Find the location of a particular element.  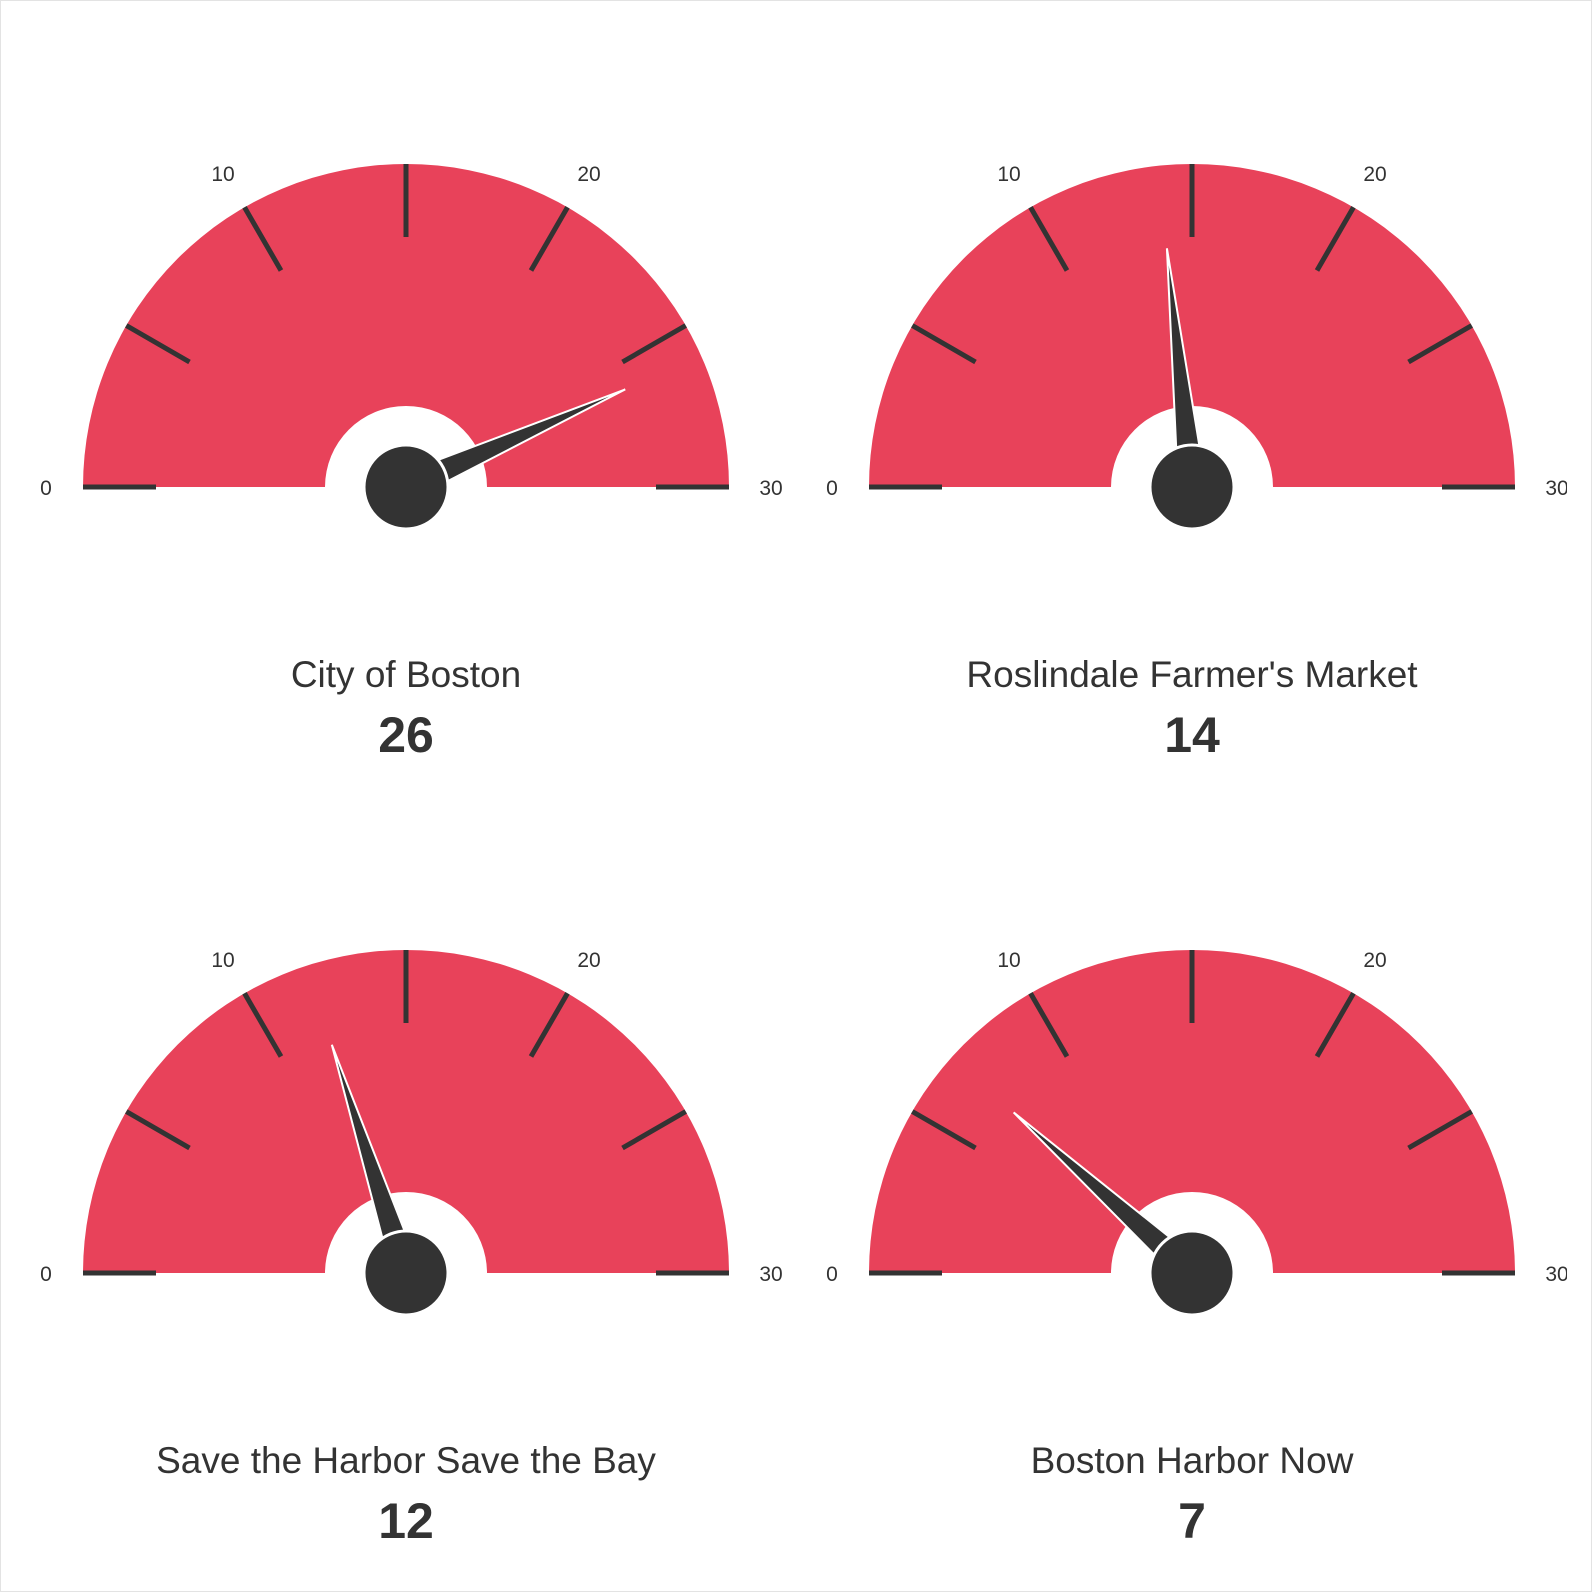

gauge-title: City of Boston is located at coordinates (406, 674).